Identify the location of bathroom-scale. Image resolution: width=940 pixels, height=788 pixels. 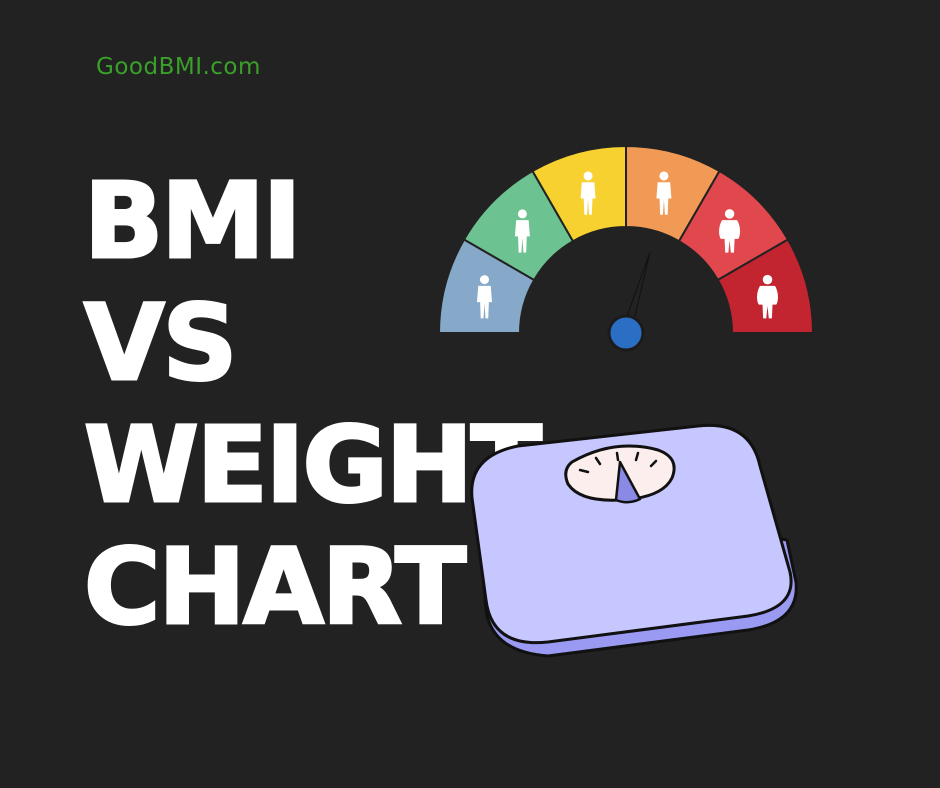
(634, 540).